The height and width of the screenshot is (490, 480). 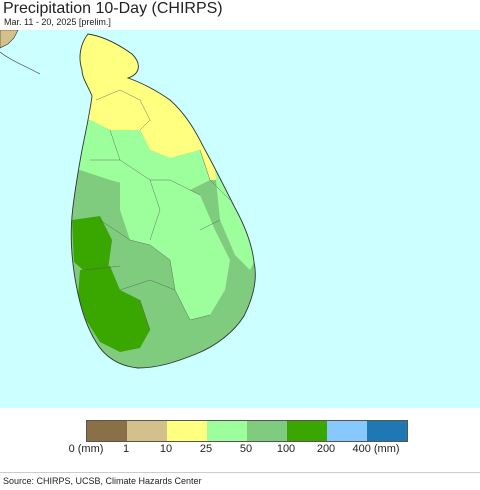 What do you see at coordinates (86, 449) in the screenshot?
I see `legend-label: 0 (mm)` at bounding box center [86, 449].